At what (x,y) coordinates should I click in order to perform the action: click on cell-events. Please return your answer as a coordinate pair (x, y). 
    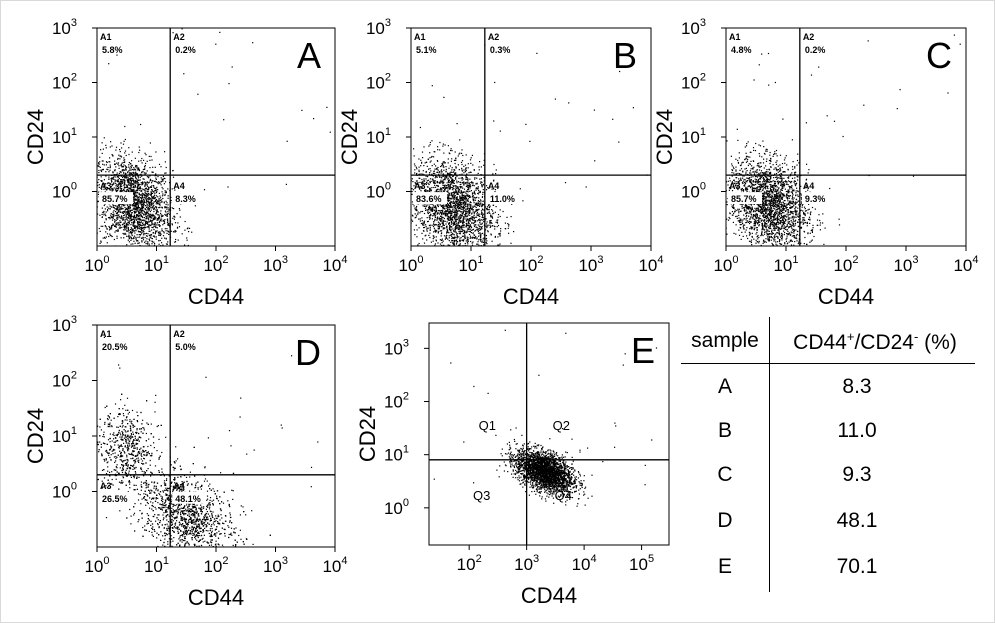
    Looking at the image, I should click on (524, 150).